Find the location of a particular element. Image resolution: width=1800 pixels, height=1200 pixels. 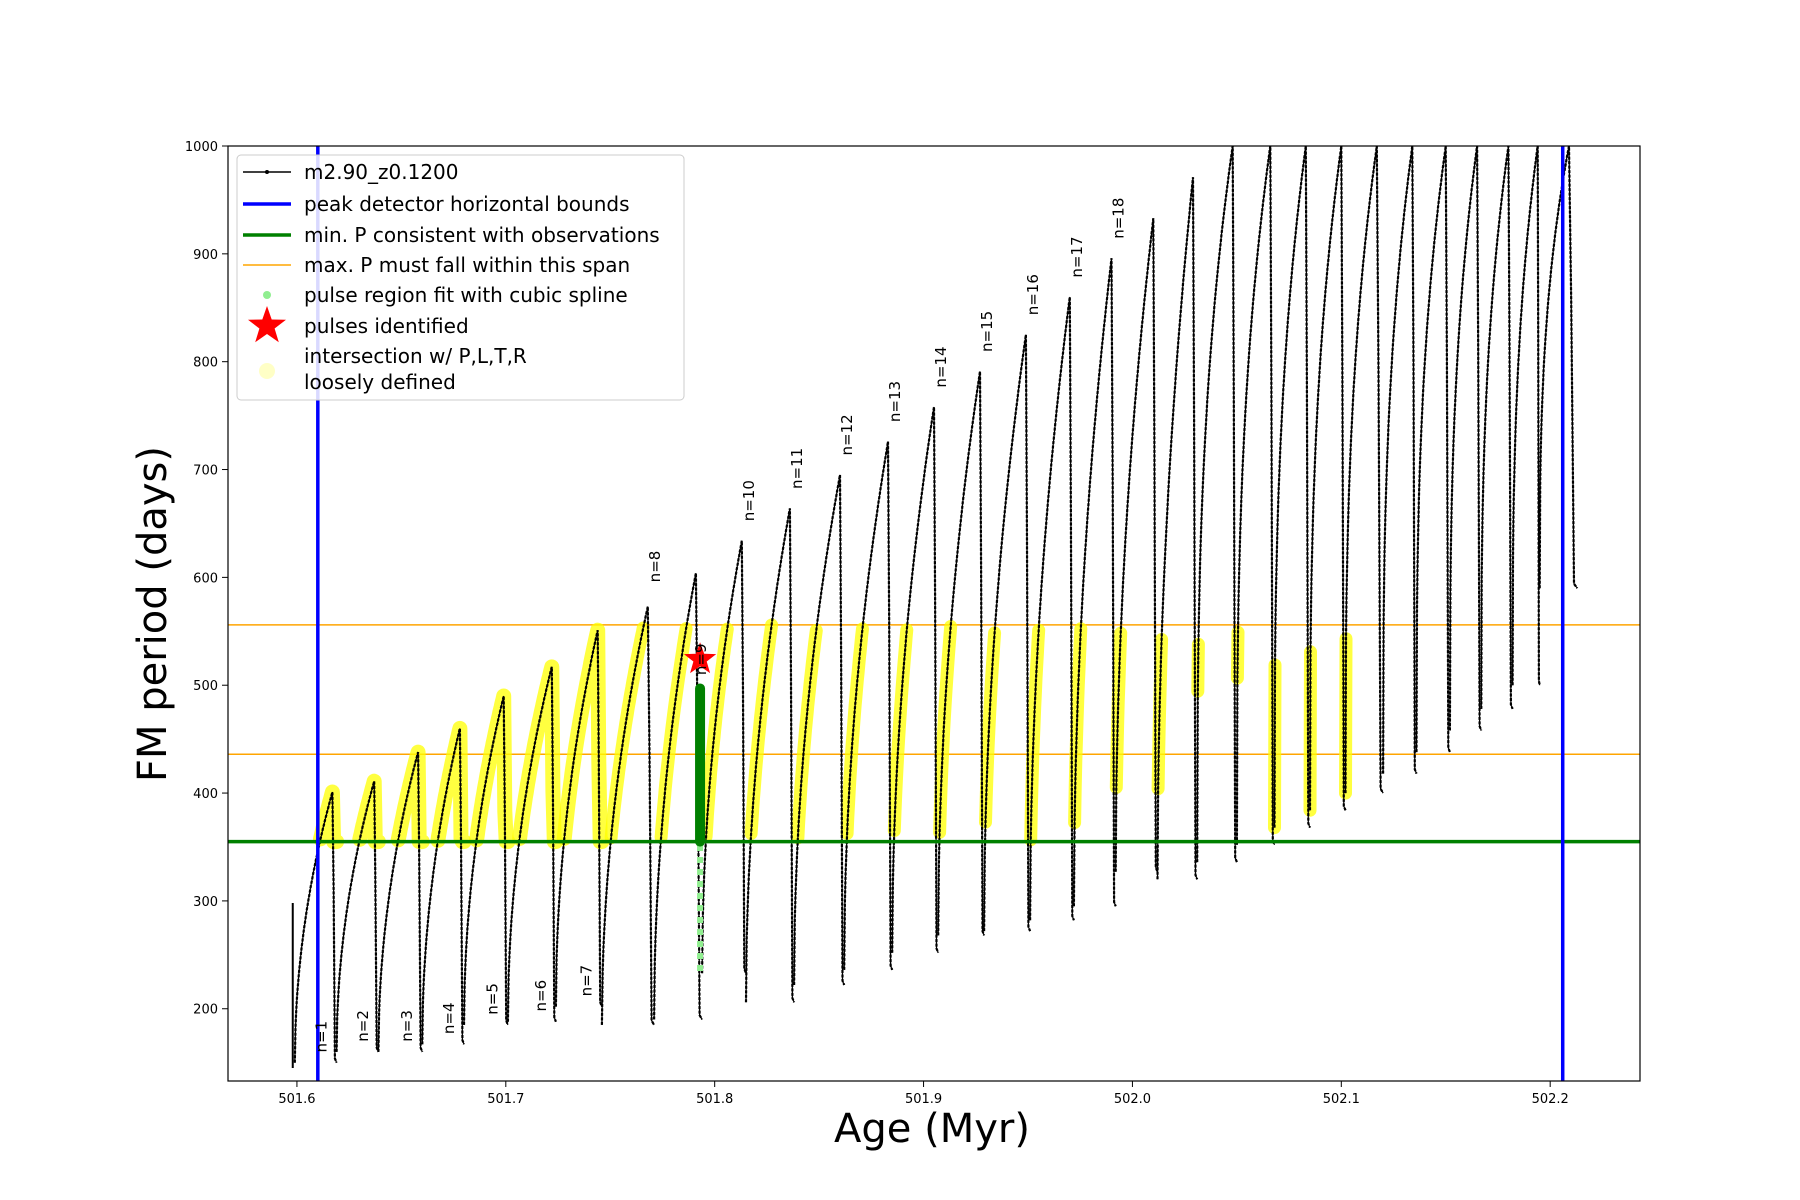

pulse-label: n=17 is located at coordinates (1077, 256).